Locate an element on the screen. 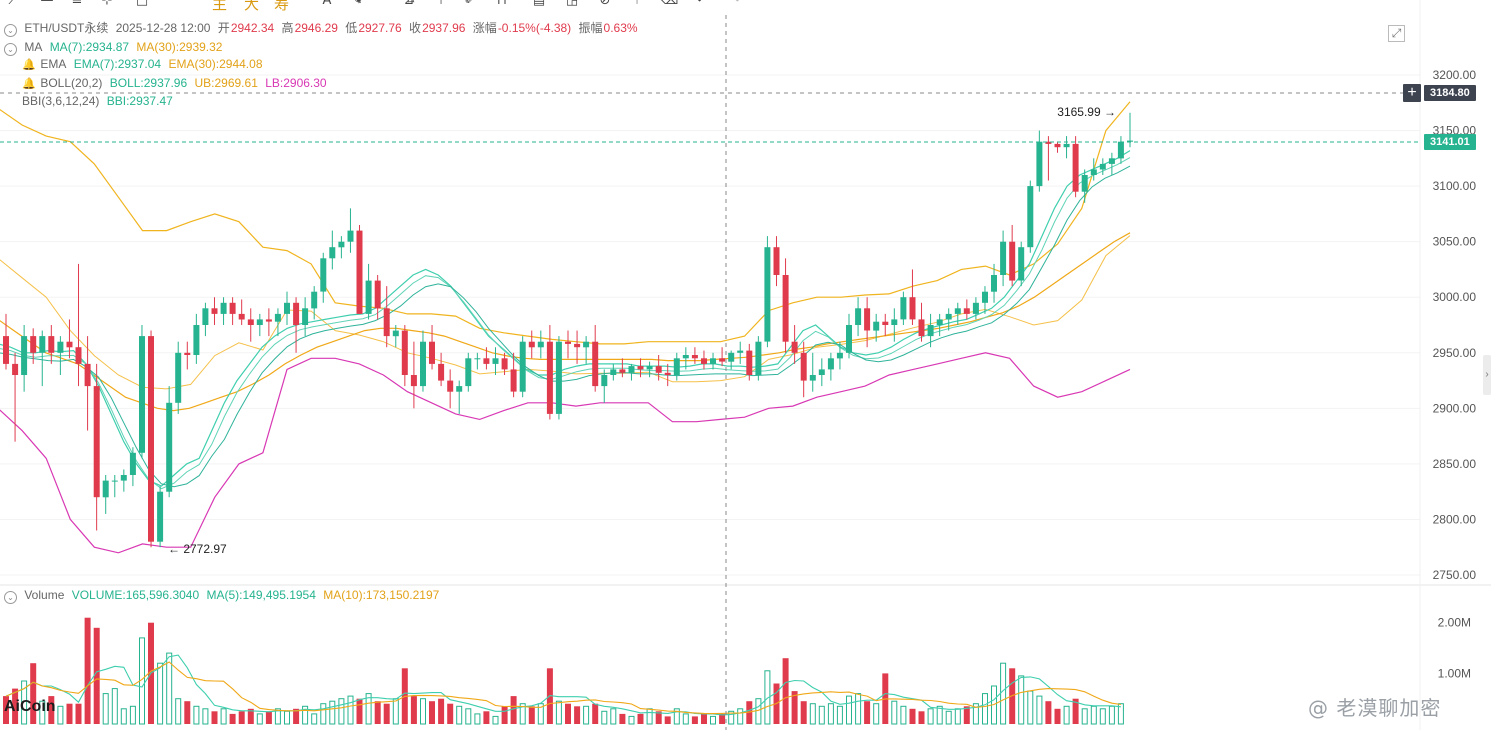  sparkle-icon: ✦ is located at coordinates (359, 4).